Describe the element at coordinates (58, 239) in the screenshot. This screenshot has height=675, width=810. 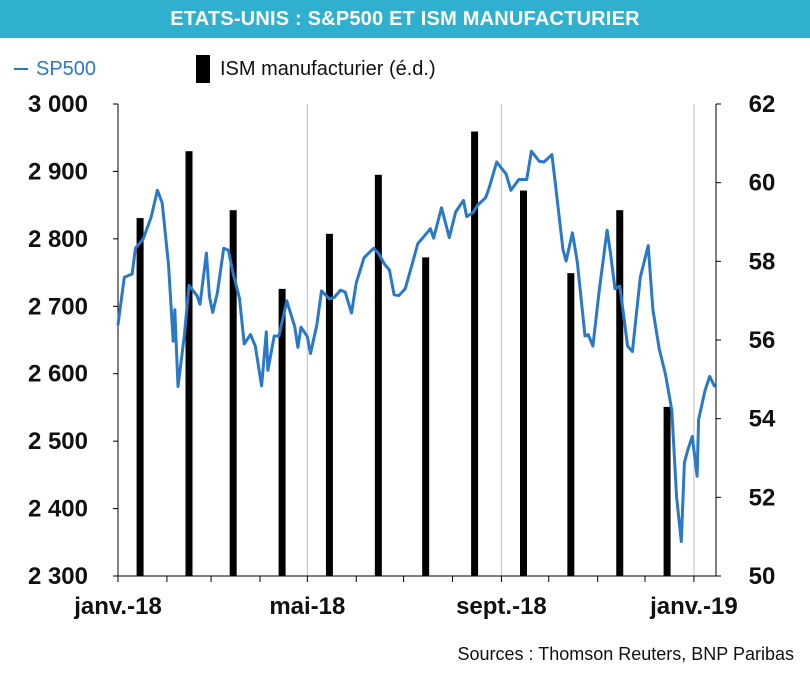
I see `left-tick-label: 2 800` at that location.